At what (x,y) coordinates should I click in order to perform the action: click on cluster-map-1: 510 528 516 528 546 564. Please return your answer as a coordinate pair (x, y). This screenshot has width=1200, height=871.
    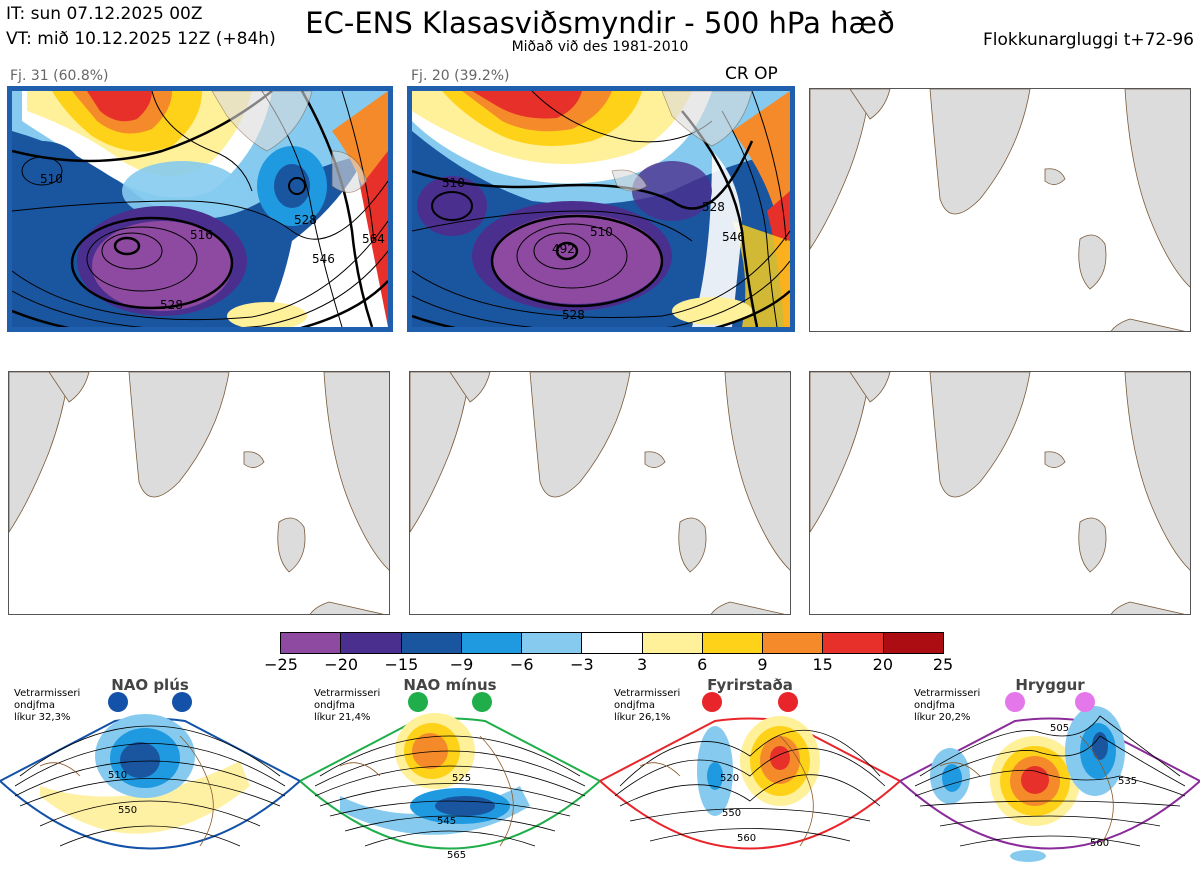
    Looking at the image, I should click on (200, 209).